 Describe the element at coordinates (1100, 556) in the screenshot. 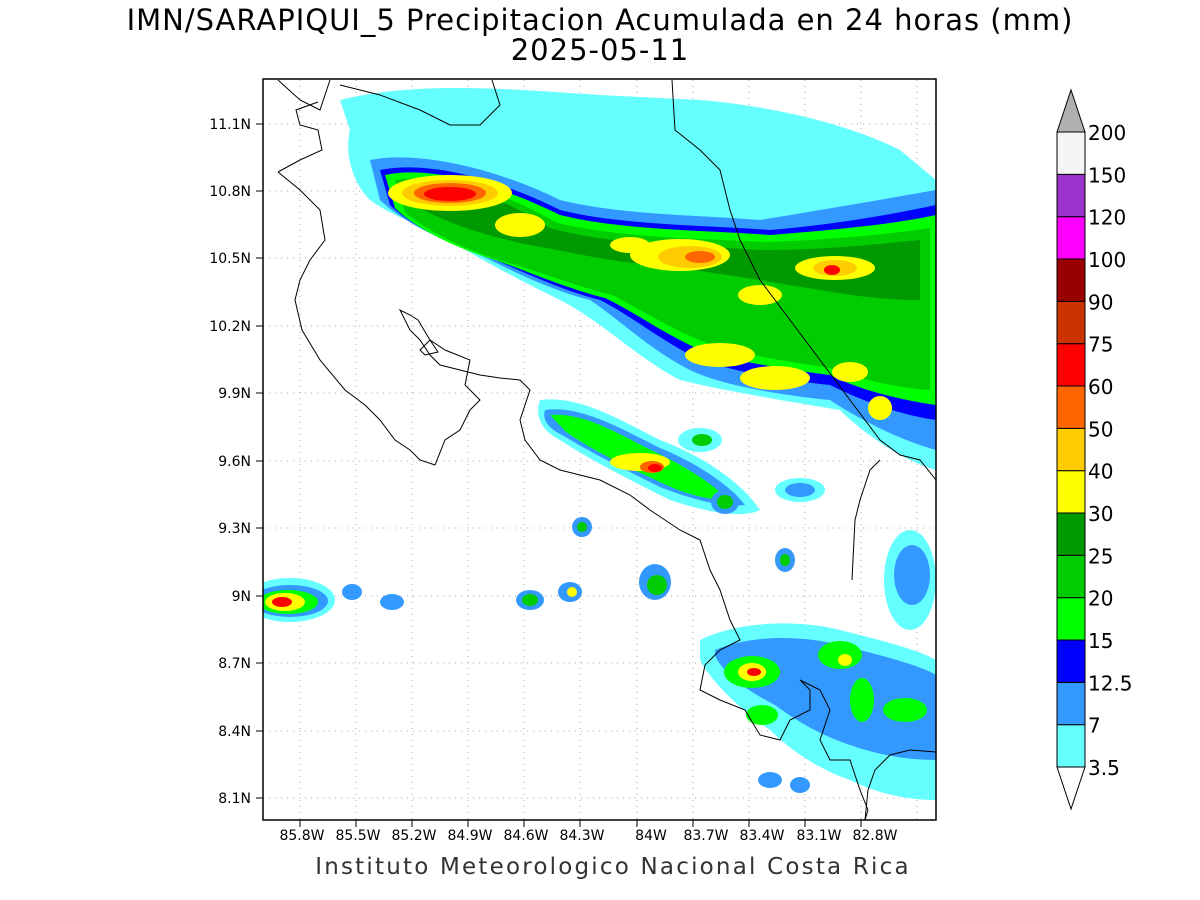

I see `colorbar-label: 25` at that location.